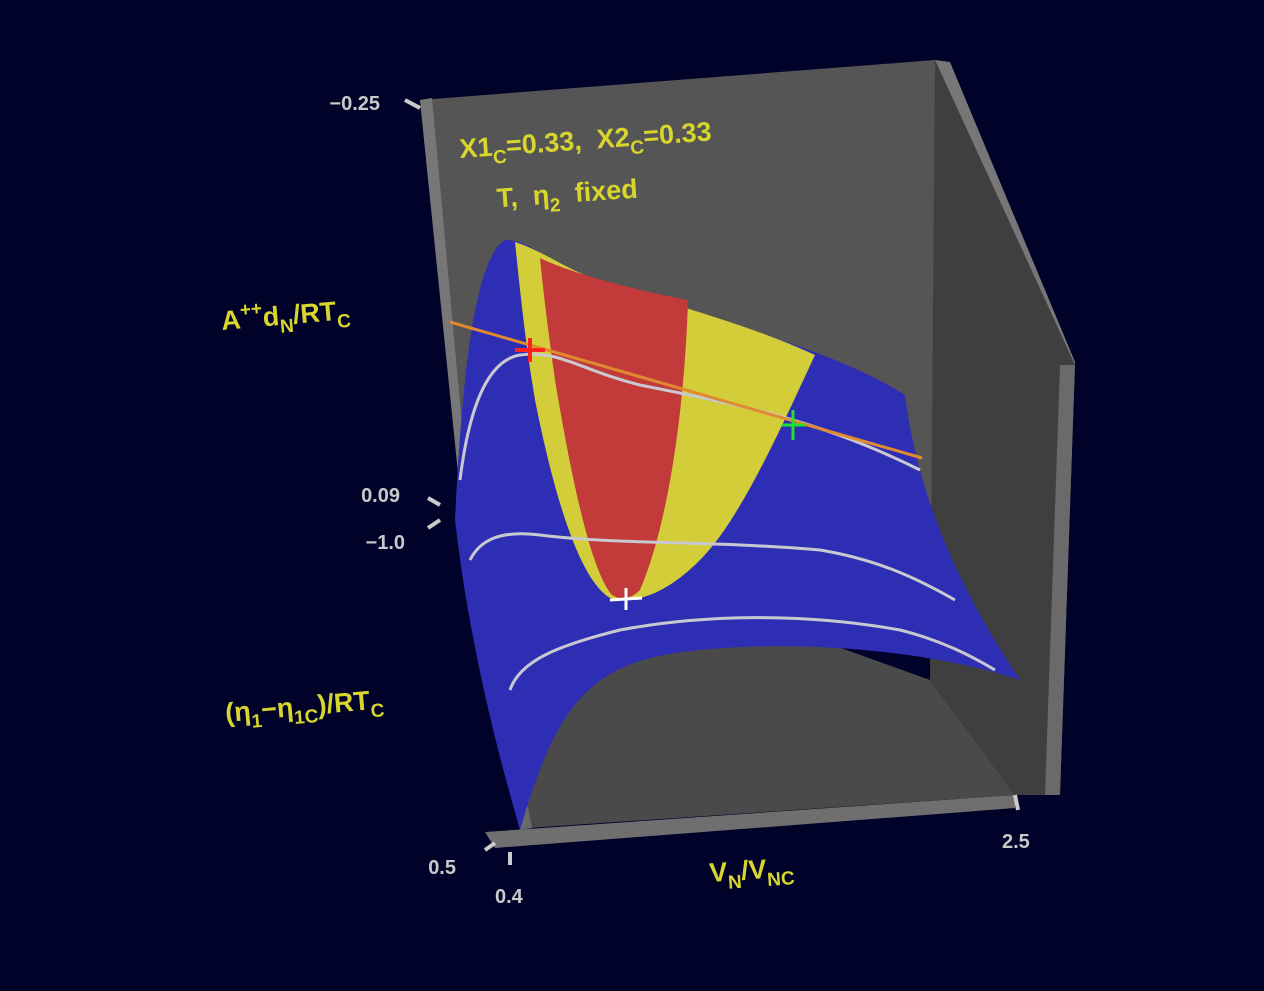 The image size is (1264, 991). Describe the element at coordinates (257, 722) in the screenshot. I see `subscript: 1` at that location.